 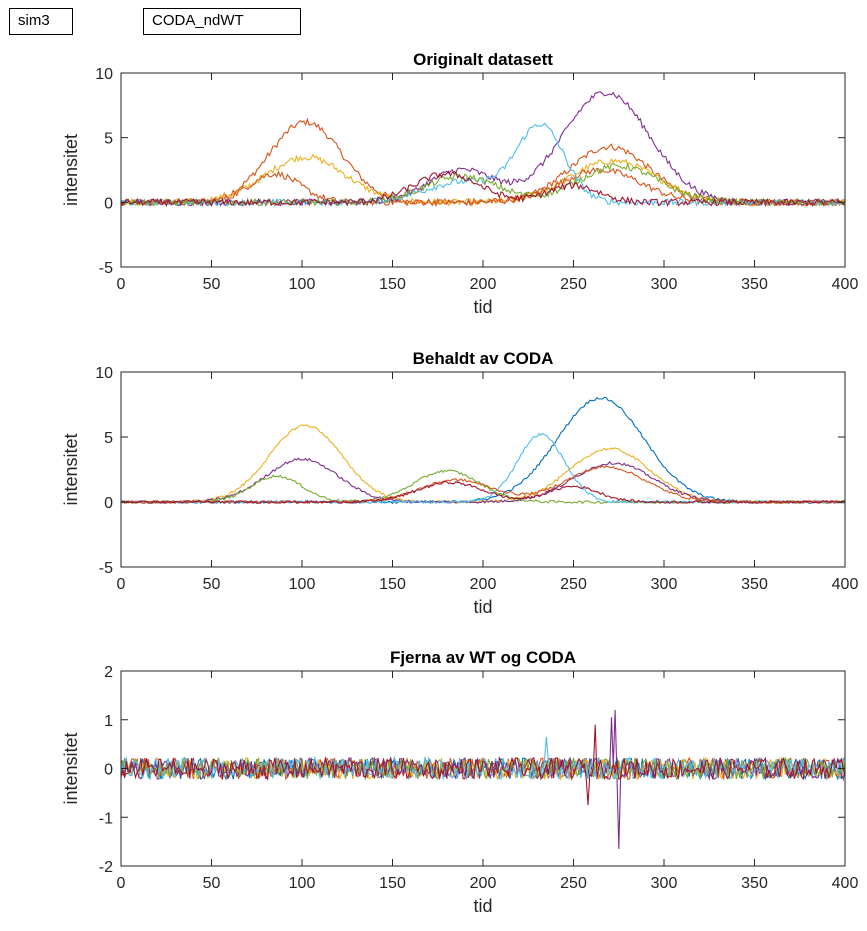 What do you see at coordinates (106, 818) in the screenshot?
I see `y-tick-label: -1` at bounding box center [106, 818].